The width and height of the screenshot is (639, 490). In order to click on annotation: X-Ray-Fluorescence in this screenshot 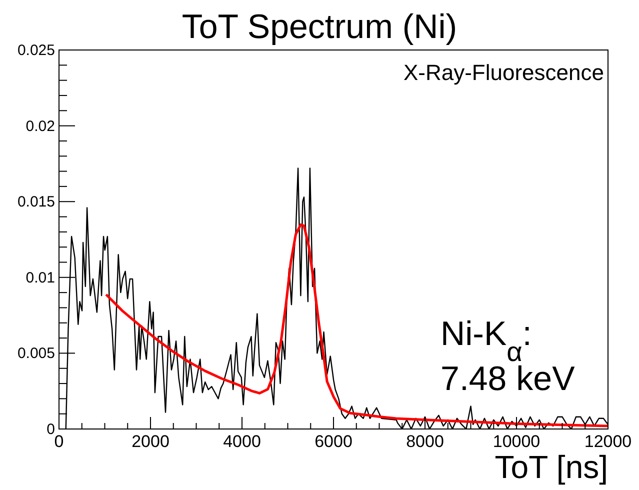, I will do `click(503, 72)`.